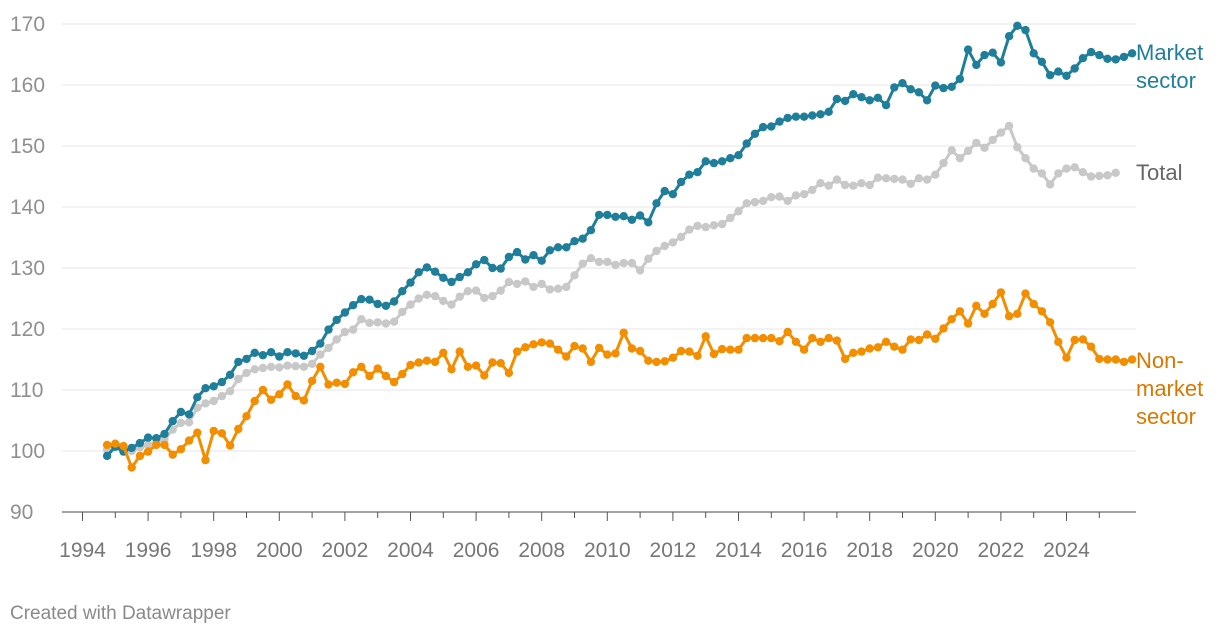  I want to click on series-label-line: market, so click(1169, 388).